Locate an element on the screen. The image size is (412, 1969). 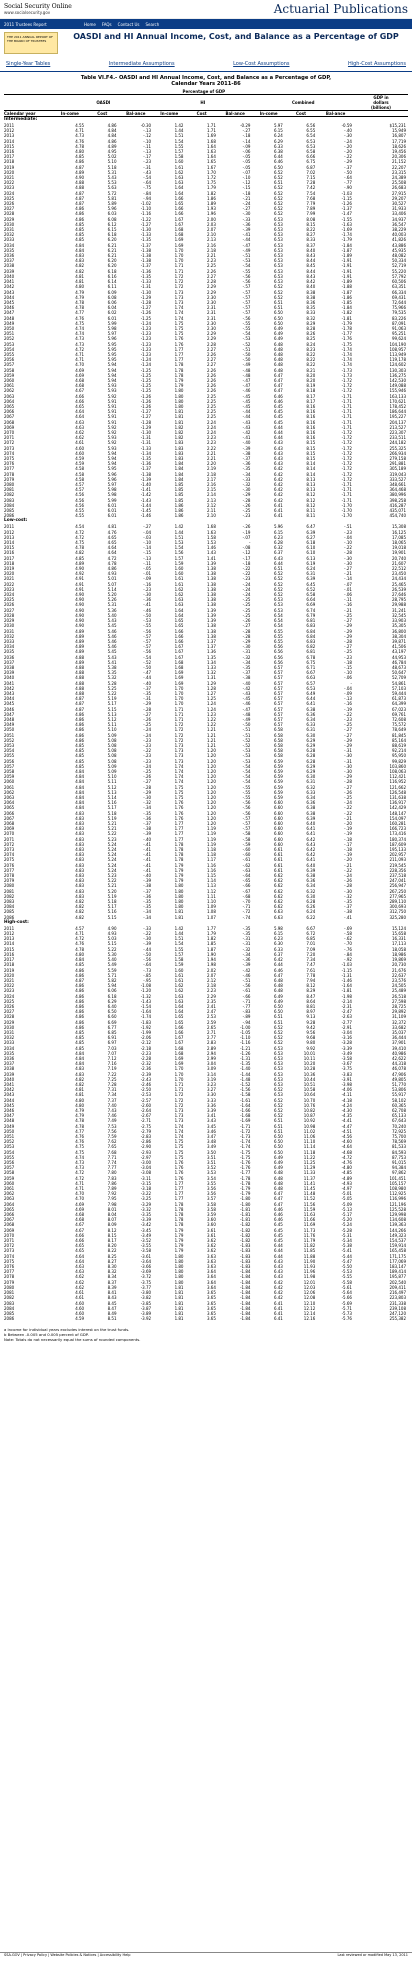
value-cell: -4.93 is located at coordinates (346, 1183).